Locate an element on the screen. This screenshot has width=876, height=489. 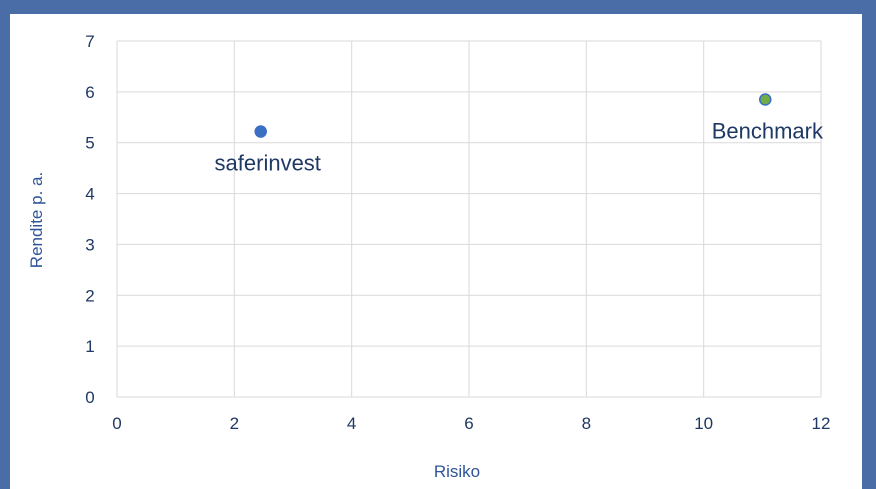
y-tick-label: 6 is located at coordinates (89, 92).